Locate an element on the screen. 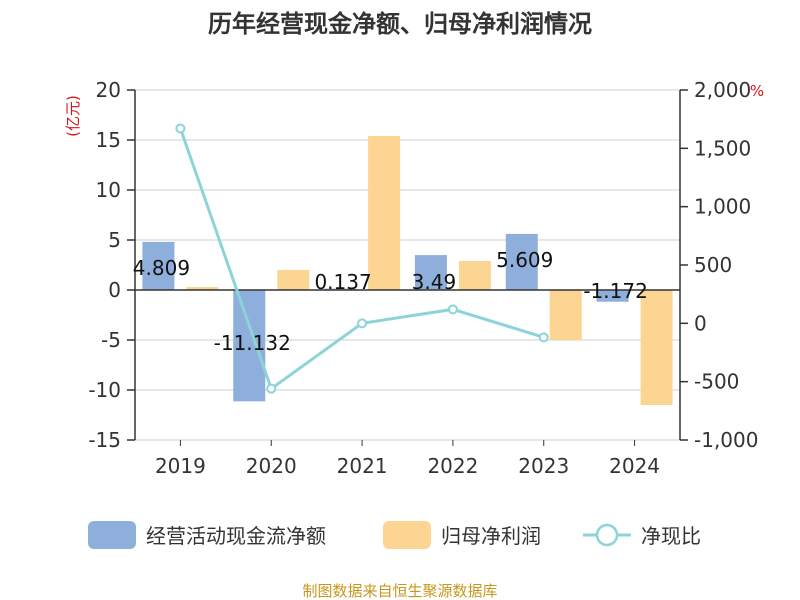 The width and height of the screenshot is (800, 600). cash-flow-label: 5.609 is located at coordinates (524, 260).